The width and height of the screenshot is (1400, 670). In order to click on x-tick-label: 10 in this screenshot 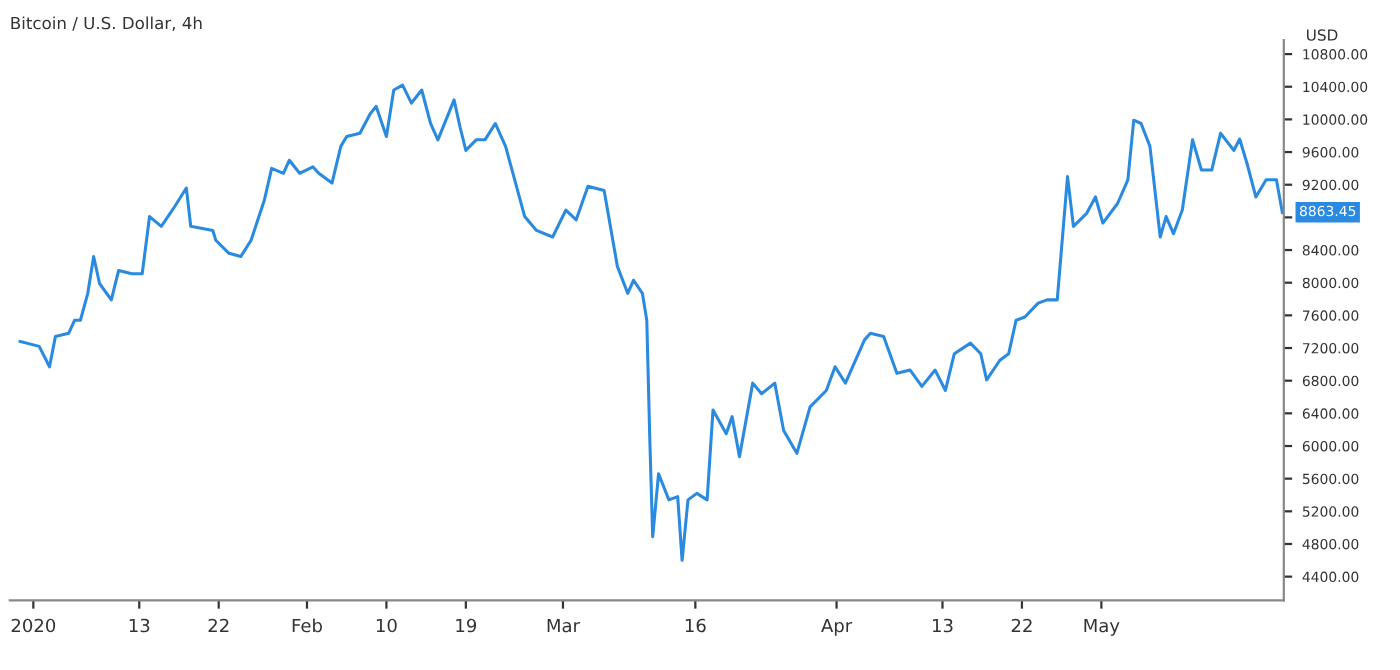, I will do `click(386, 625)`.